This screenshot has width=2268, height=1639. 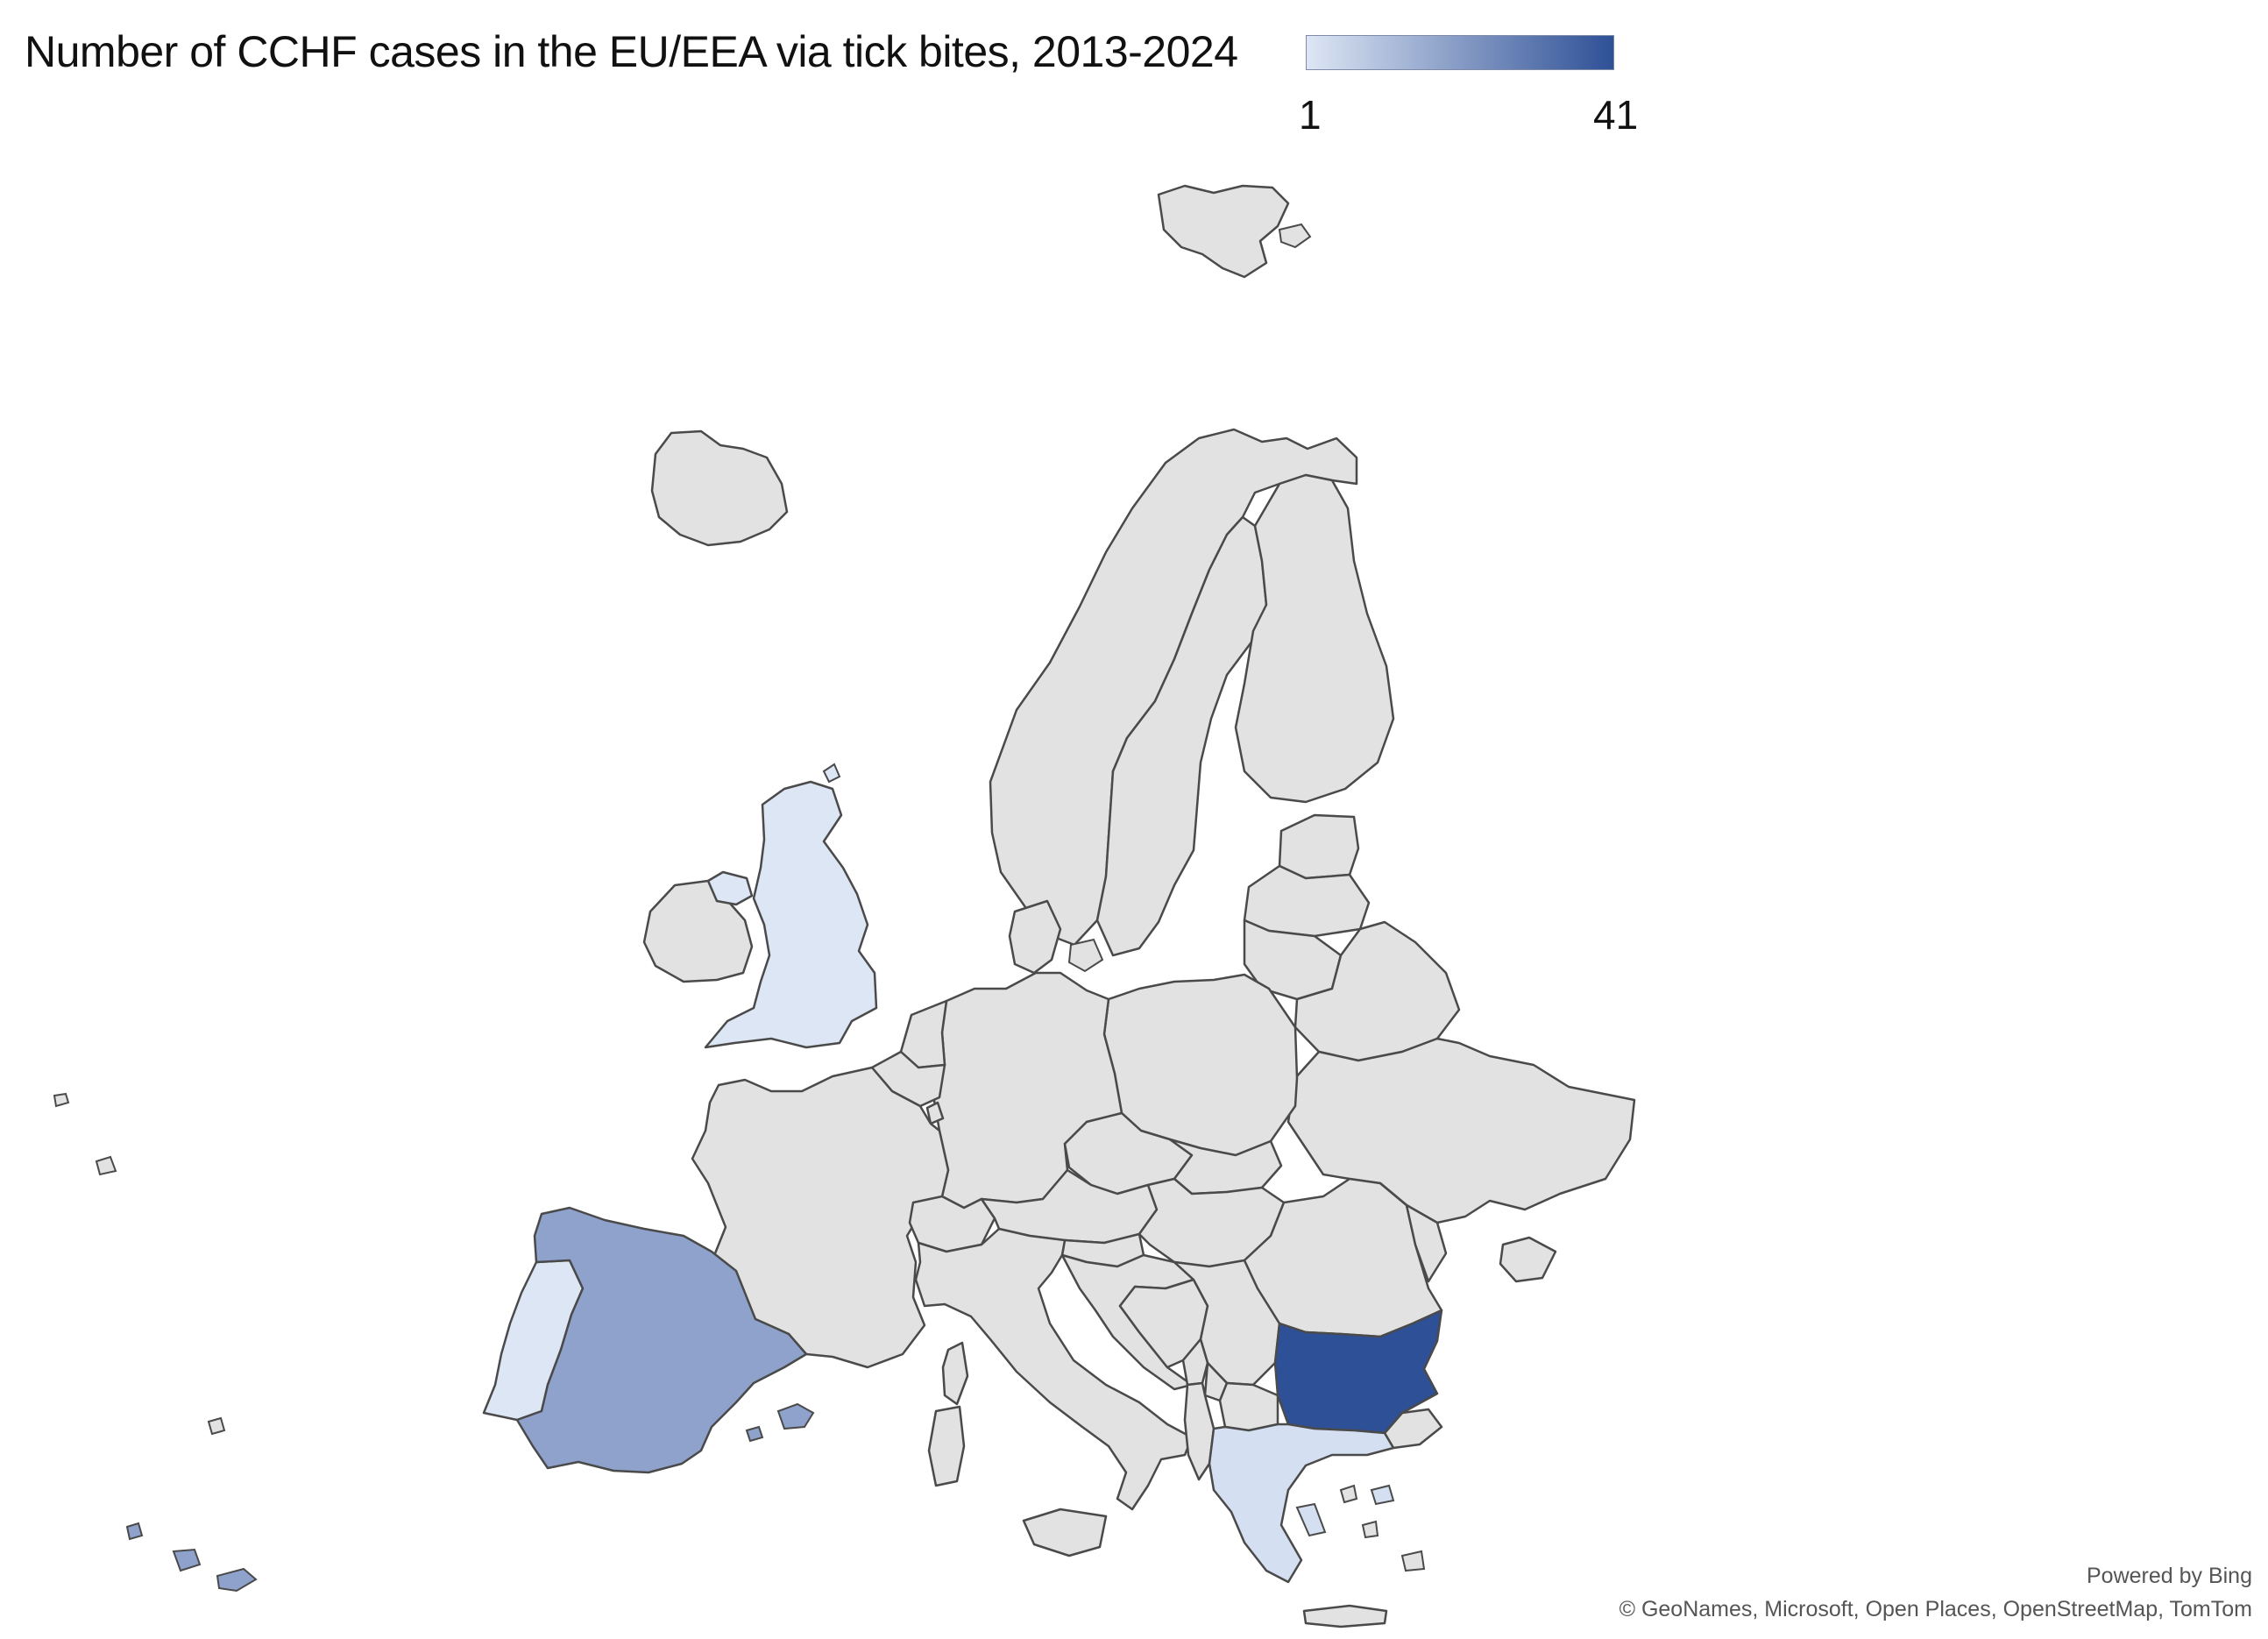 What do you see at coordinates (1461, 1130) in the screenshot?
I see `ukraine` at bounding box center [1461, 1130].